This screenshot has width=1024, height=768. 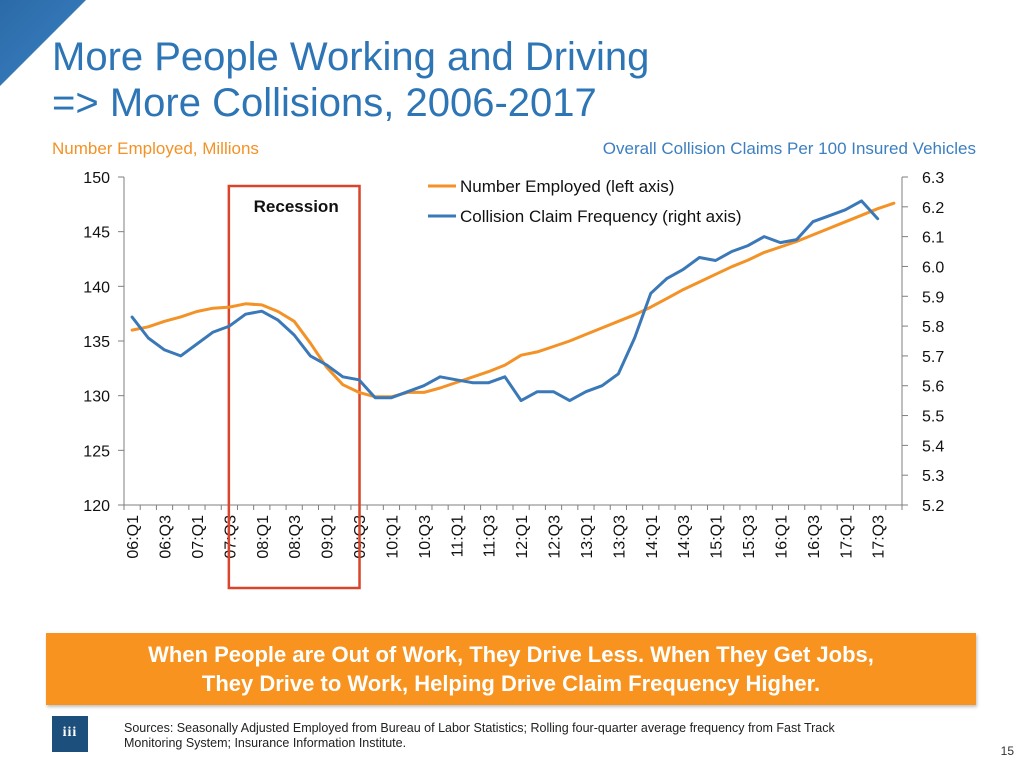 I want to click on x-tick-label: 12:Q1, so click(x=522, y=537).